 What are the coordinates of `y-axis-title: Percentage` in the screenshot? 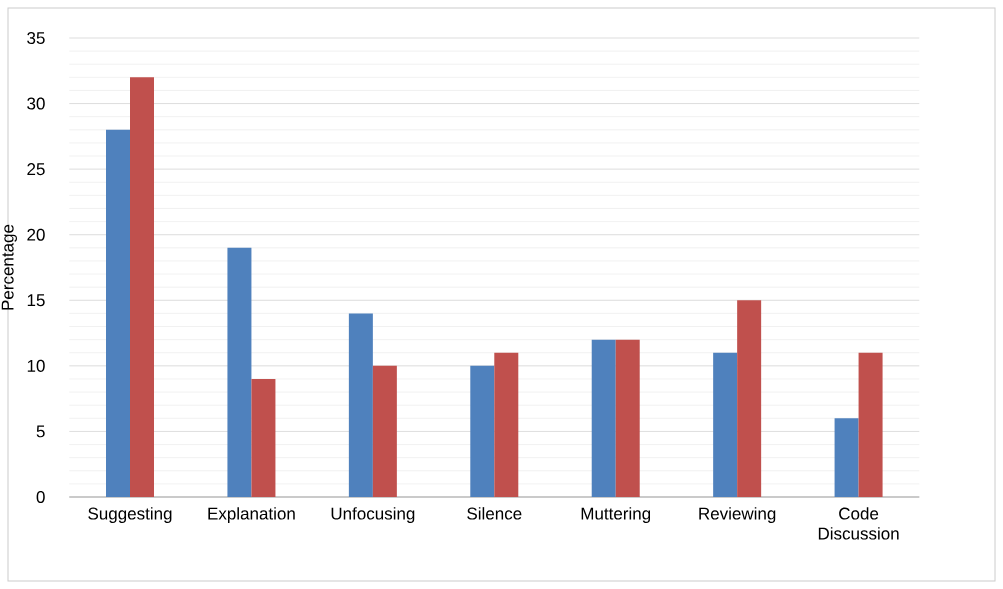 It's located at (9, 267).